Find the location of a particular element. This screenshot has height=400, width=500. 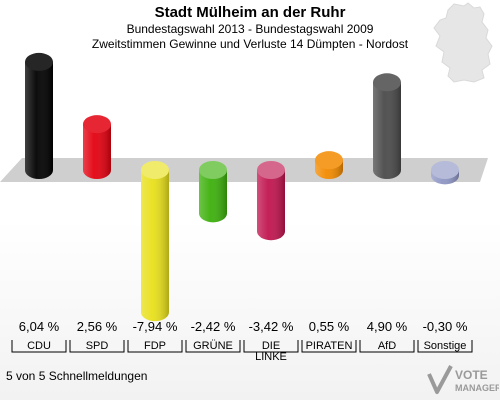

value-label: 6,04 % is located at coordinates (39, 326).